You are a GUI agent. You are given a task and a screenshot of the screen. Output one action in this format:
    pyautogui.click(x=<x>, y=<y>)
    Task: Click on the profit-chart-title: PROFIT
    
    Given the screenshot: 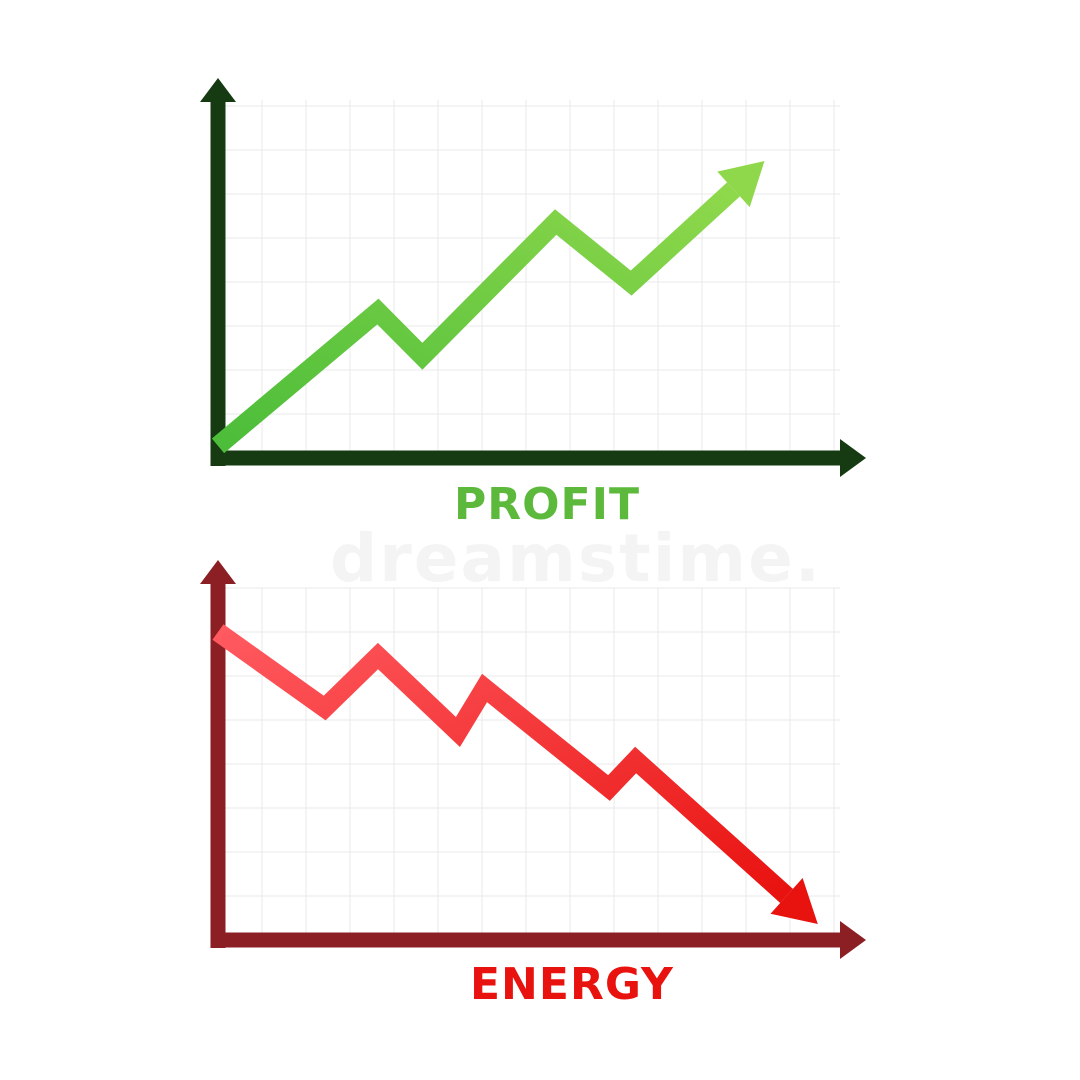 What is the action you would take?
    pyautogui.click(x=547, y=504)
    